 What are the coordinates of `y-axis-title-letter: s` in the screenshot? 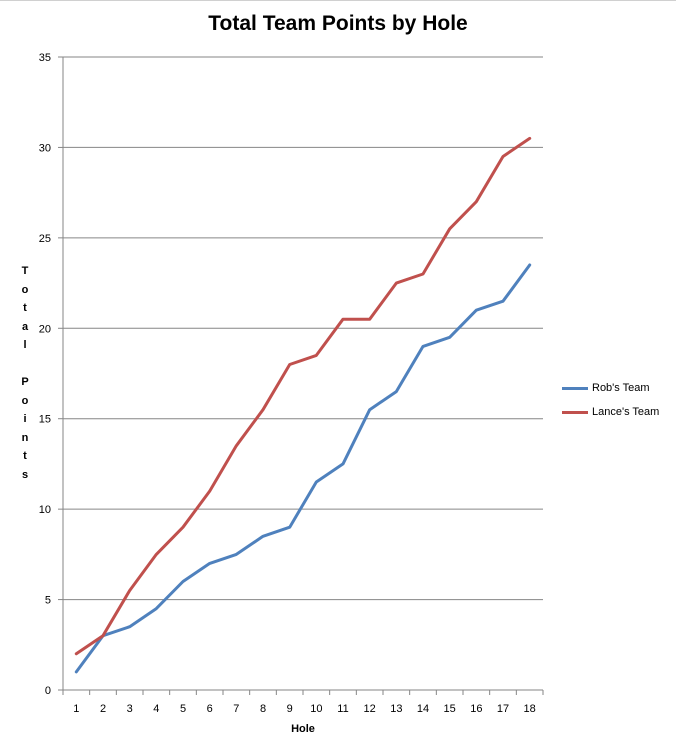 It's located at (25, 474).